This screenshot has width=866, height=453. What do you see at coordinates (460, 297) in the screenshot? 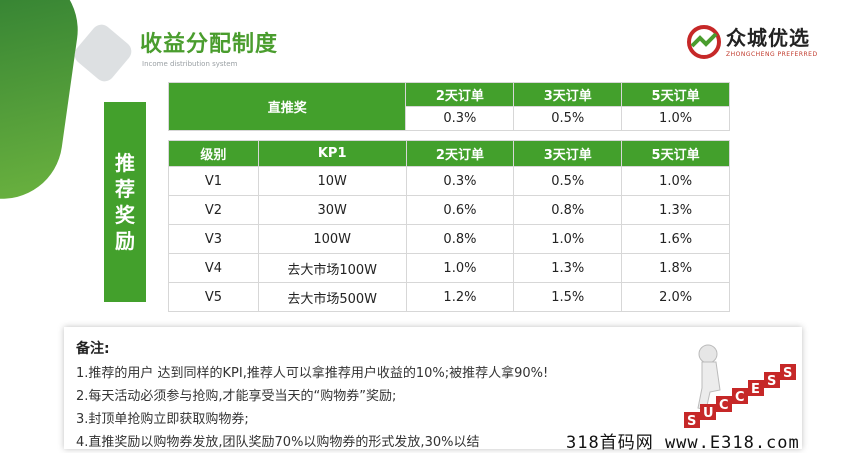
I see `table-cell: 1.2%` at bounding box center [460, 297].